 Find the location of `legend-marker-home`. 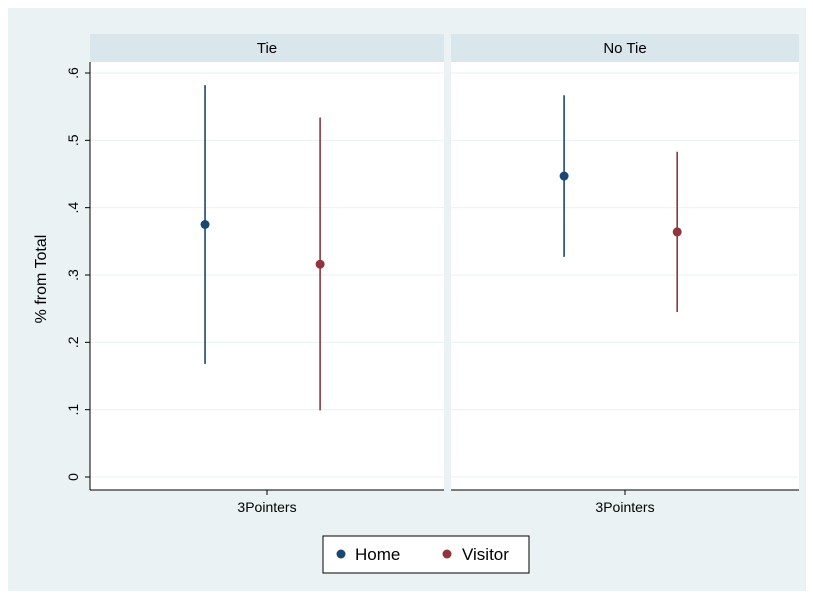

legend-marker-home is located at coordinates (341, 554).